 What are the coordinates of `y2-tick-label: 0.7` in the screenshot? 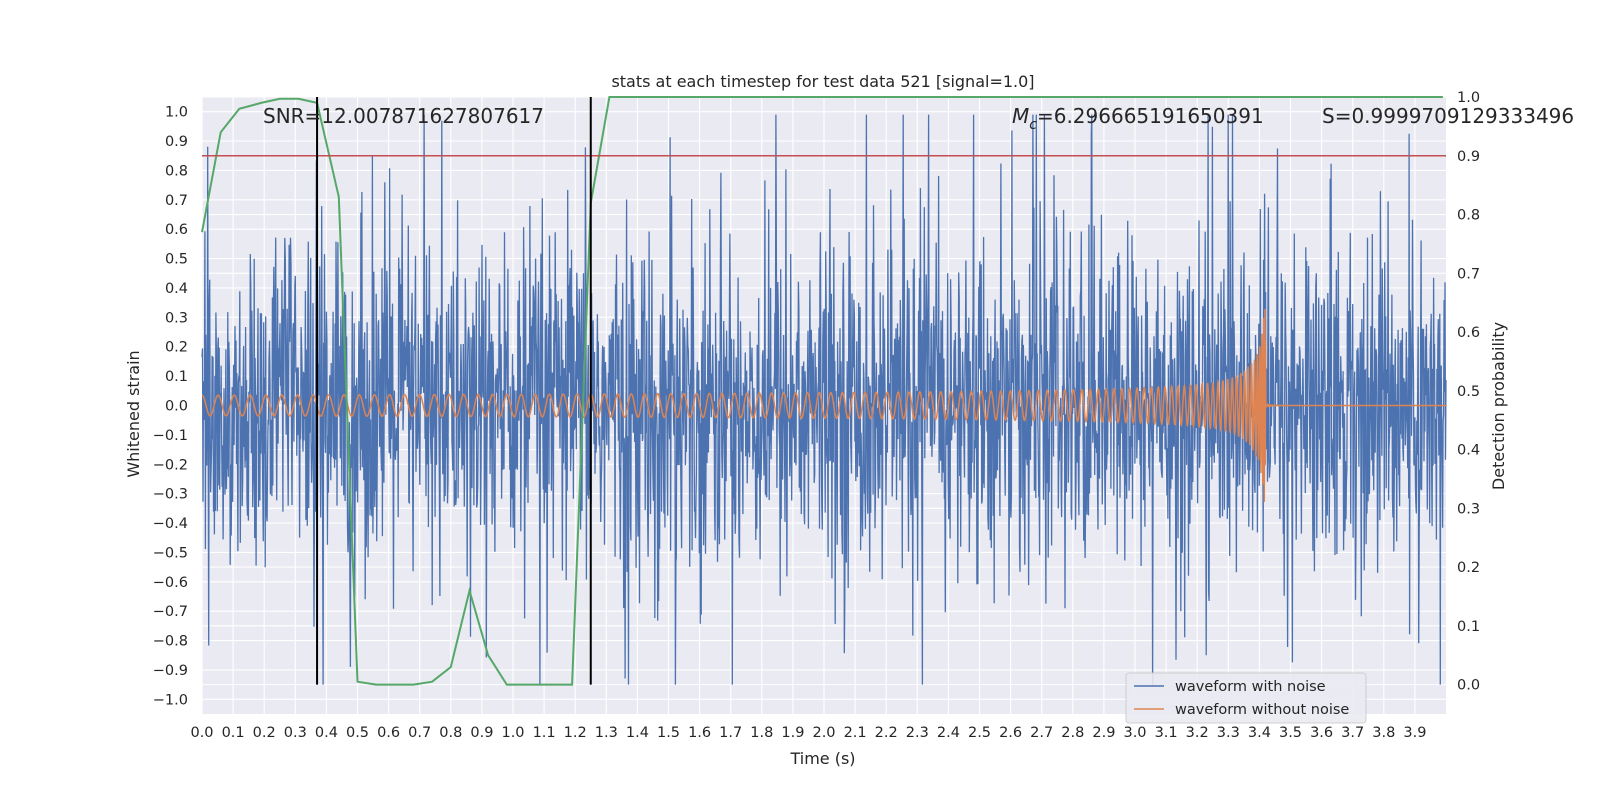 It's located at (1468, 274).